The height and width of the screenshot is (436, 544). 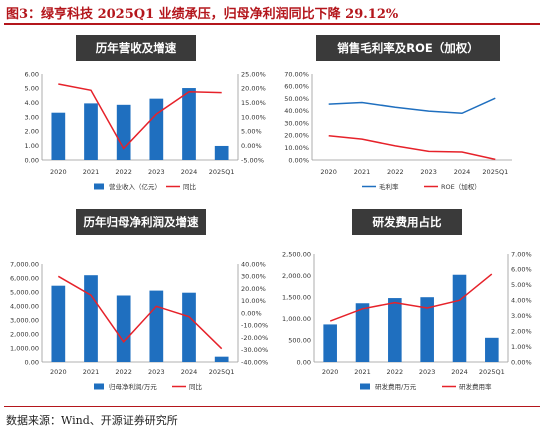 What do you see at coordinates (296, 111) in the screenshot?
I see `margin-left-tick-label: 40.00%` at bounding box center [296, 111].